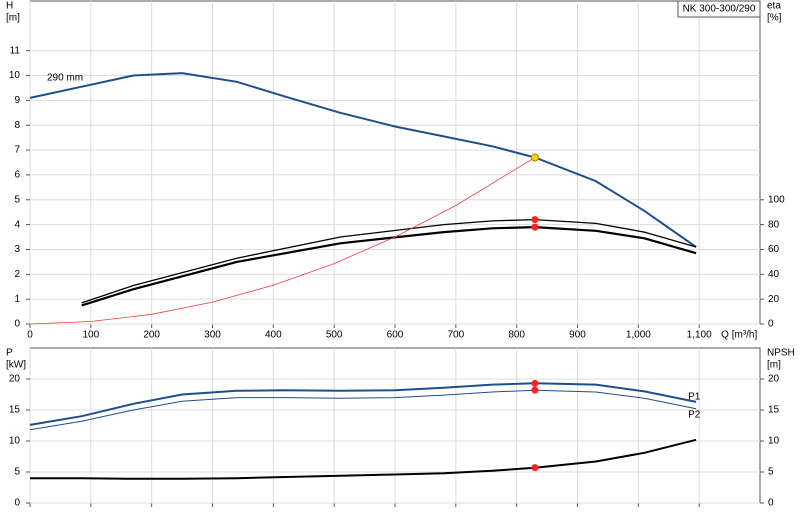  I want to click on y-axis-label: H, so click(9, 6).